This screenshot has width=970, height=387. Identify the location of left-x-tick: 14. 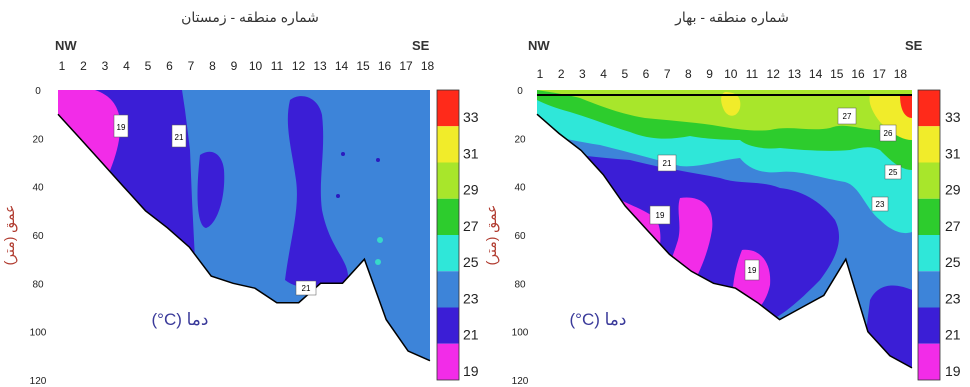
(342, 66).